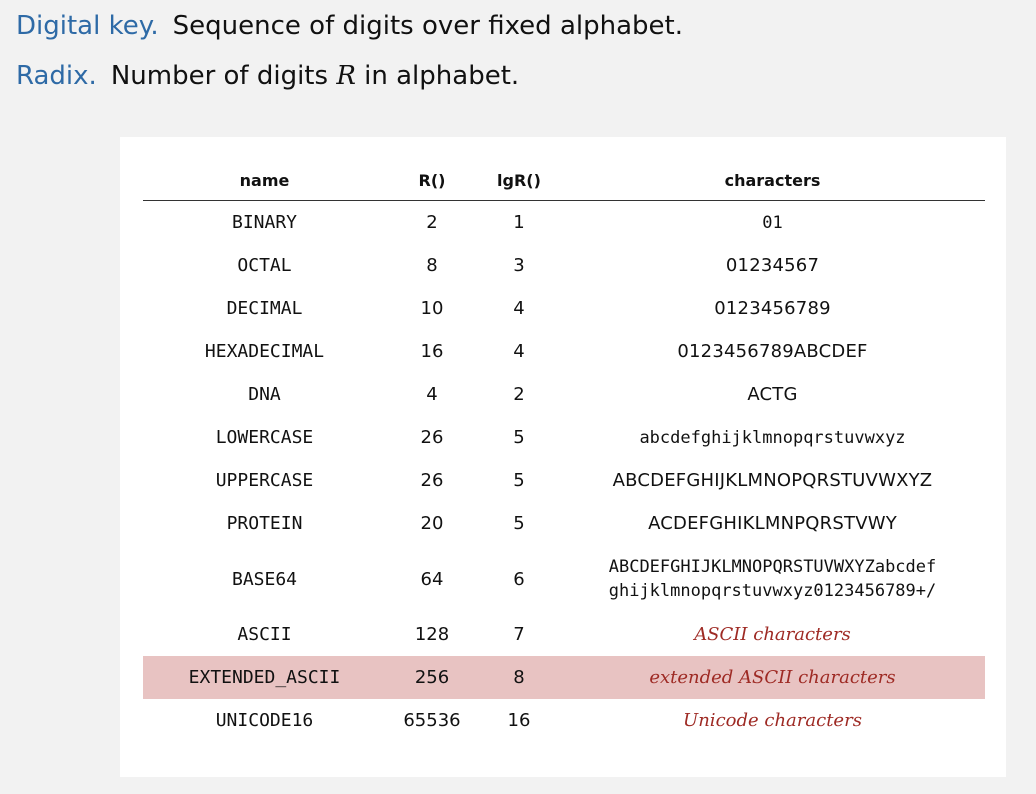  Describe the element at coordinates (519, 394) in the screenshot. I see `cell-lgr: 2` at that location.